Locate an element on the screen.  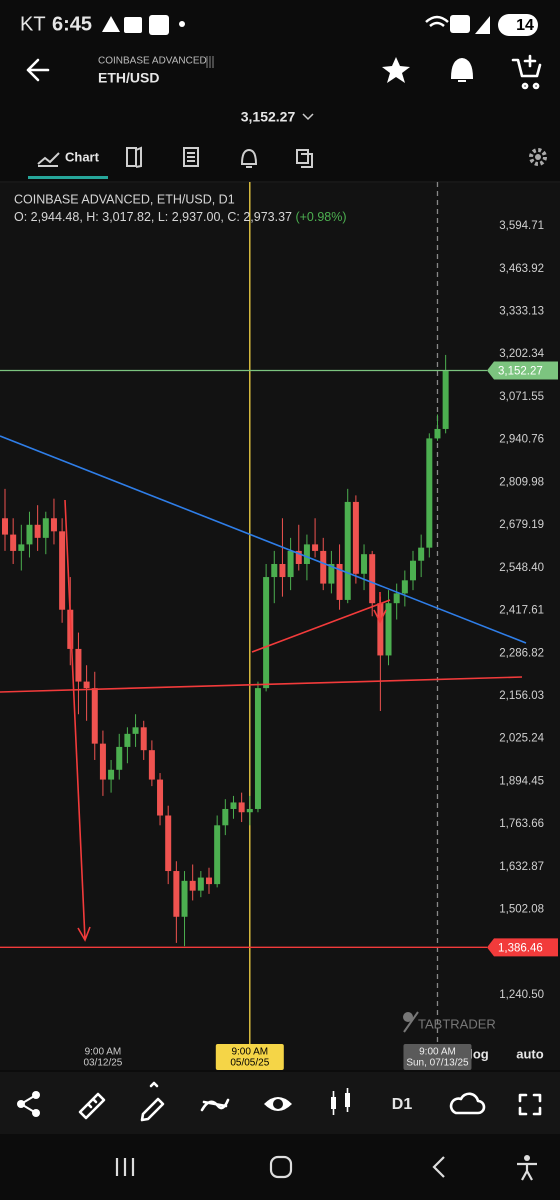
trend-line is located at coordinates (321, 626).